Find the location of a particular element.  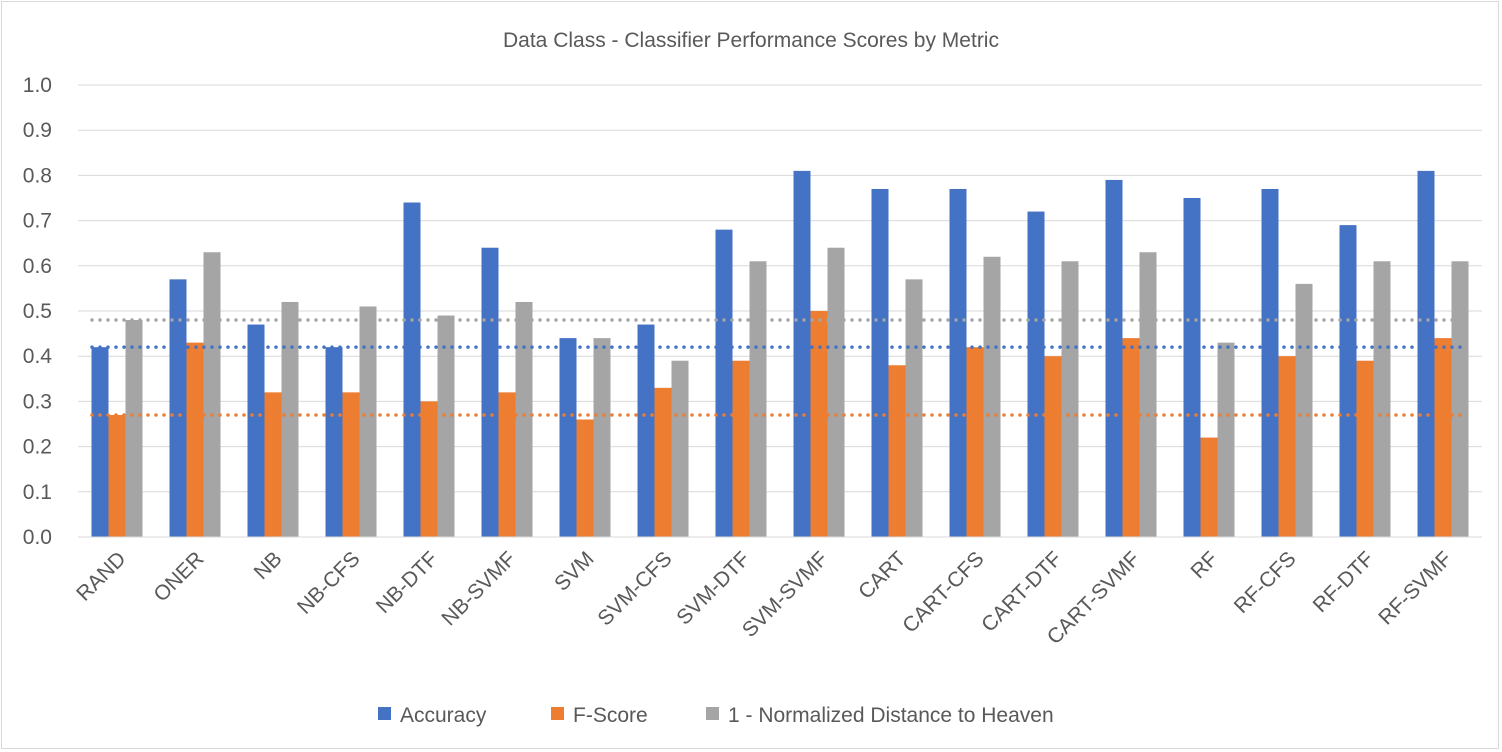

x-tick-label: NB-CFS is located at coordinates (329, 583).